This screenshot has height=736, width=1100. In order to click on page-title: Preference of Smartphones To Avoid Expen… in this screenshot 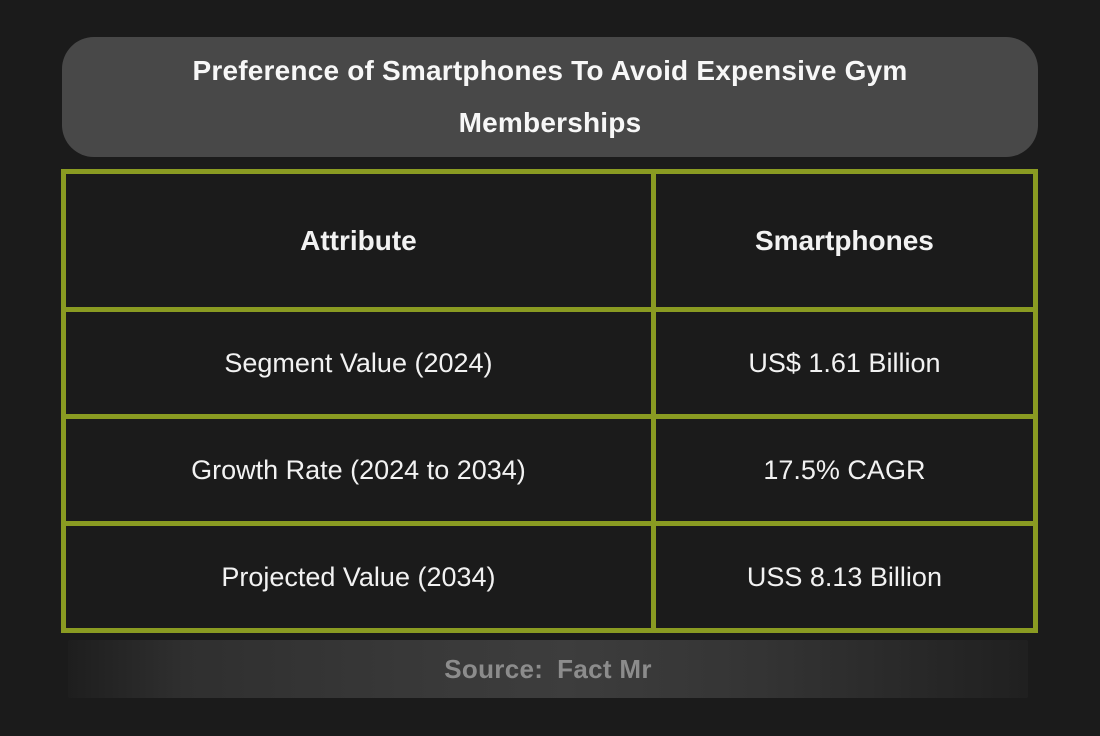, I will do `click(550, 96)`.